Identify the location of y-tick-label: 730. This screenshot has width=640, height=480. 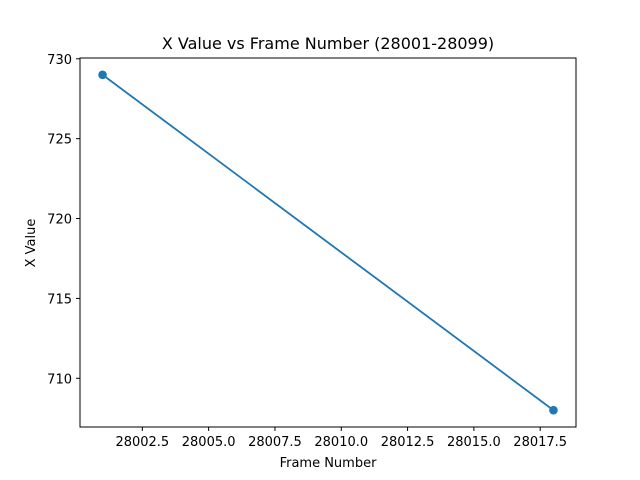
(59, 60).